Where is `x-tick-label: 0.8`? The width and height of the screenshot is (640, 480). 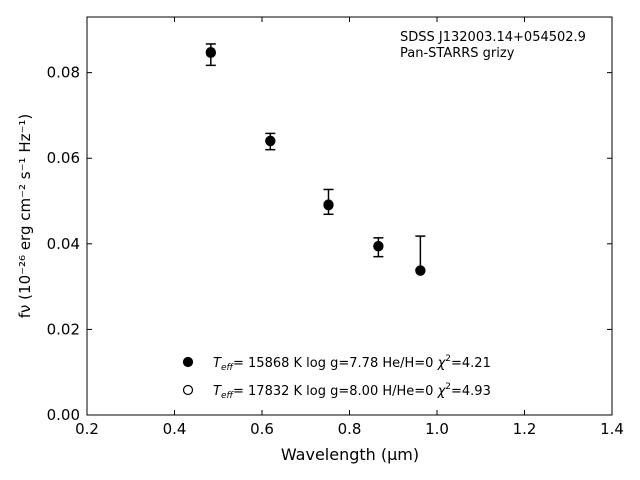
x-tick-label: 0.8 is located at coordinates (350, 429).